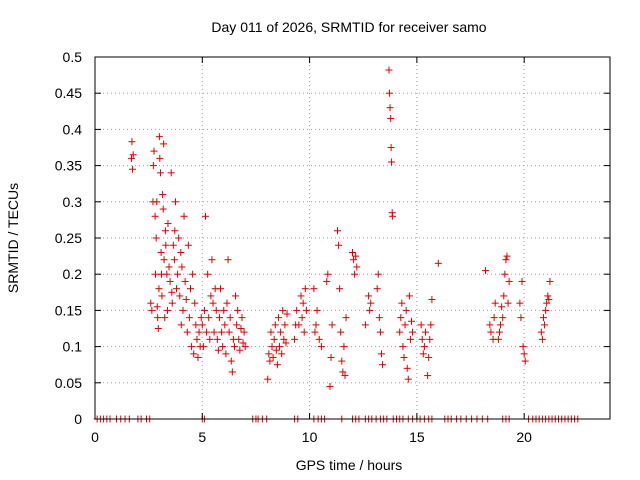  I want to click on x-tick-label: 15, so click(417, 437).